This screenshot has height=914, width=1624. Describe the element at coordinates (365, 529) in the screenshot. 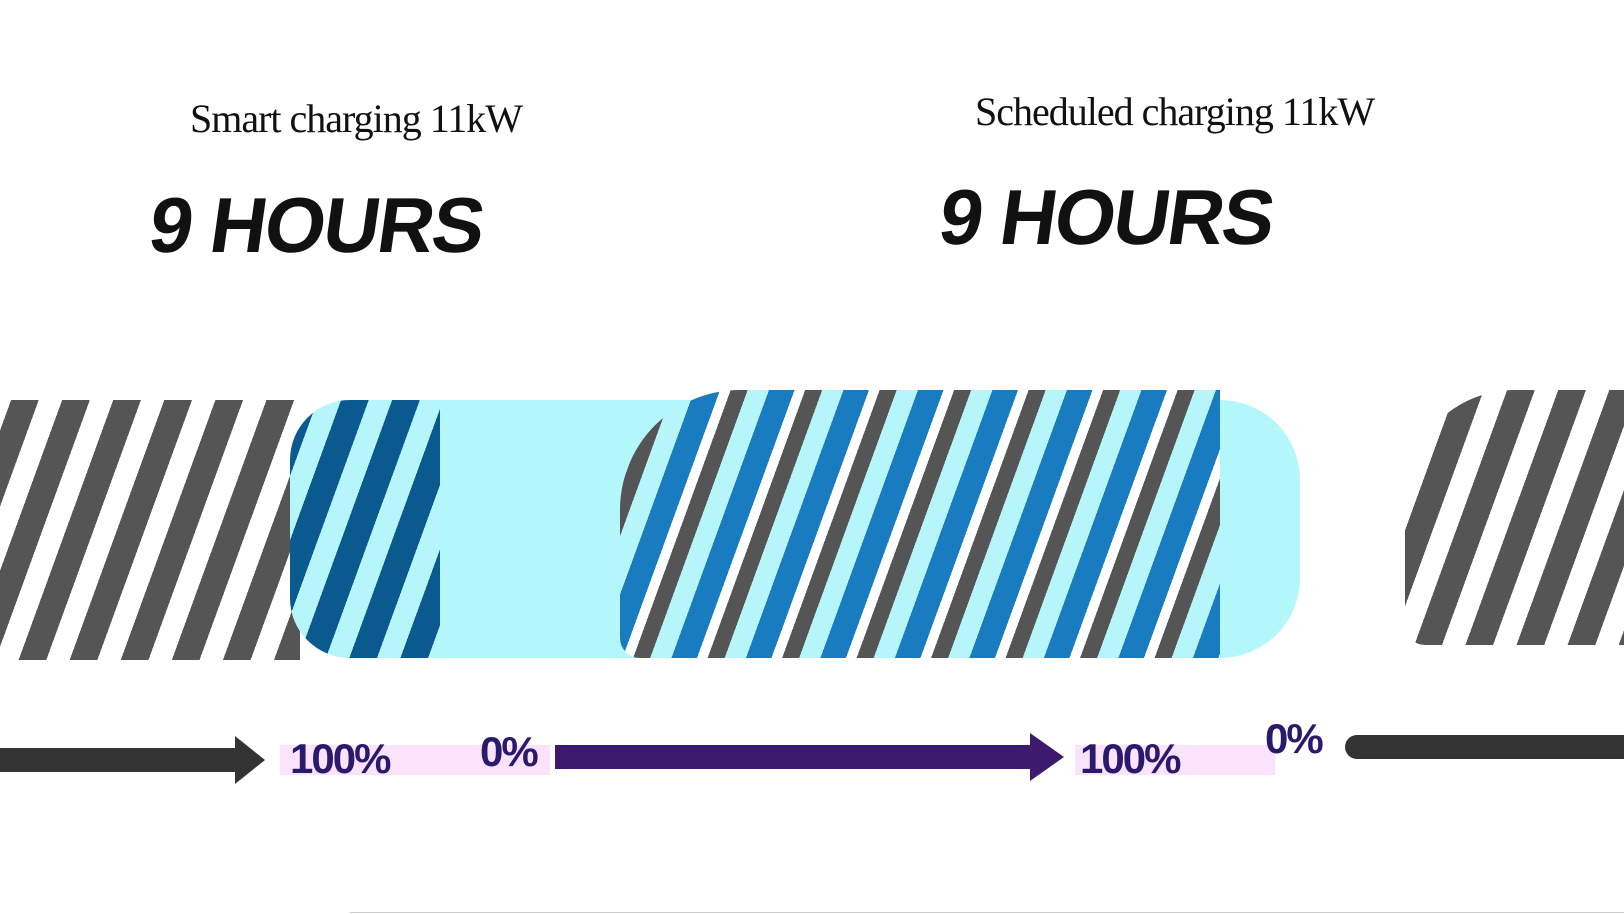

I see `striped-bar-blue` at that location.